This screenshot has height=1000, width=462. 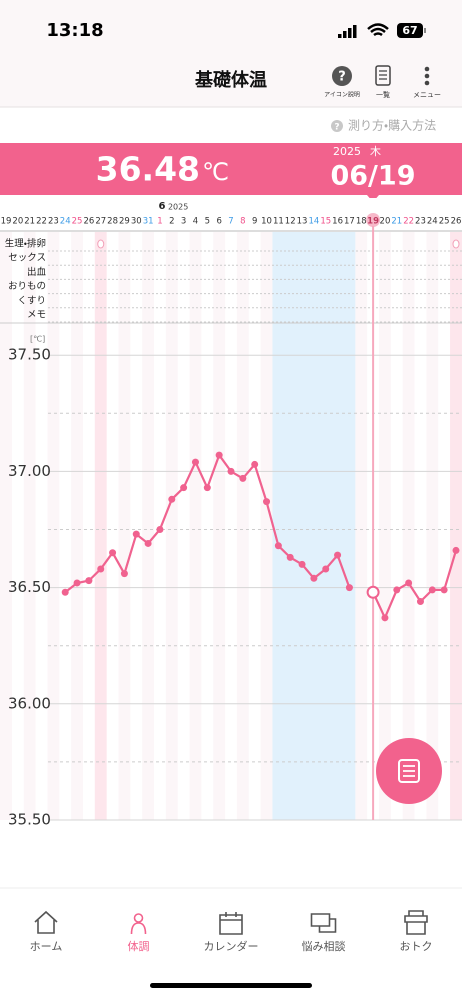 I want to click on day-label: 14, so click(x=313, y=222).